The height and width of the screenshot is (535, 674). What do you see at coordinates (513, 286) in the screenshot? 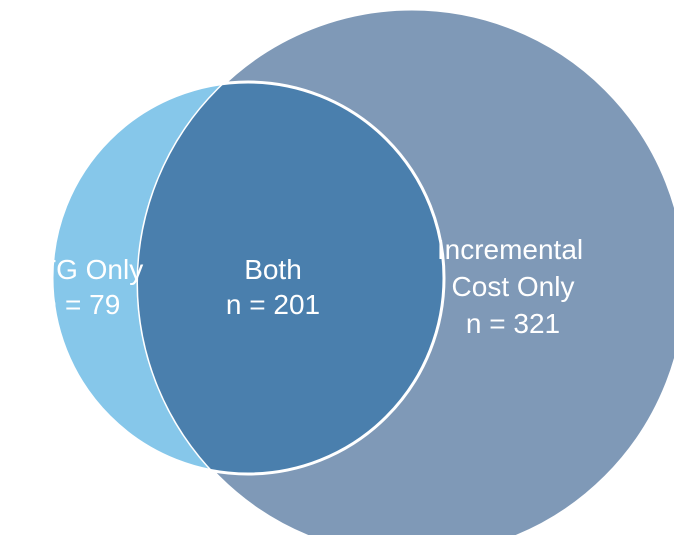
I see `incremental-only-label-line2: Cost Only` at bounding box center [513, 286].